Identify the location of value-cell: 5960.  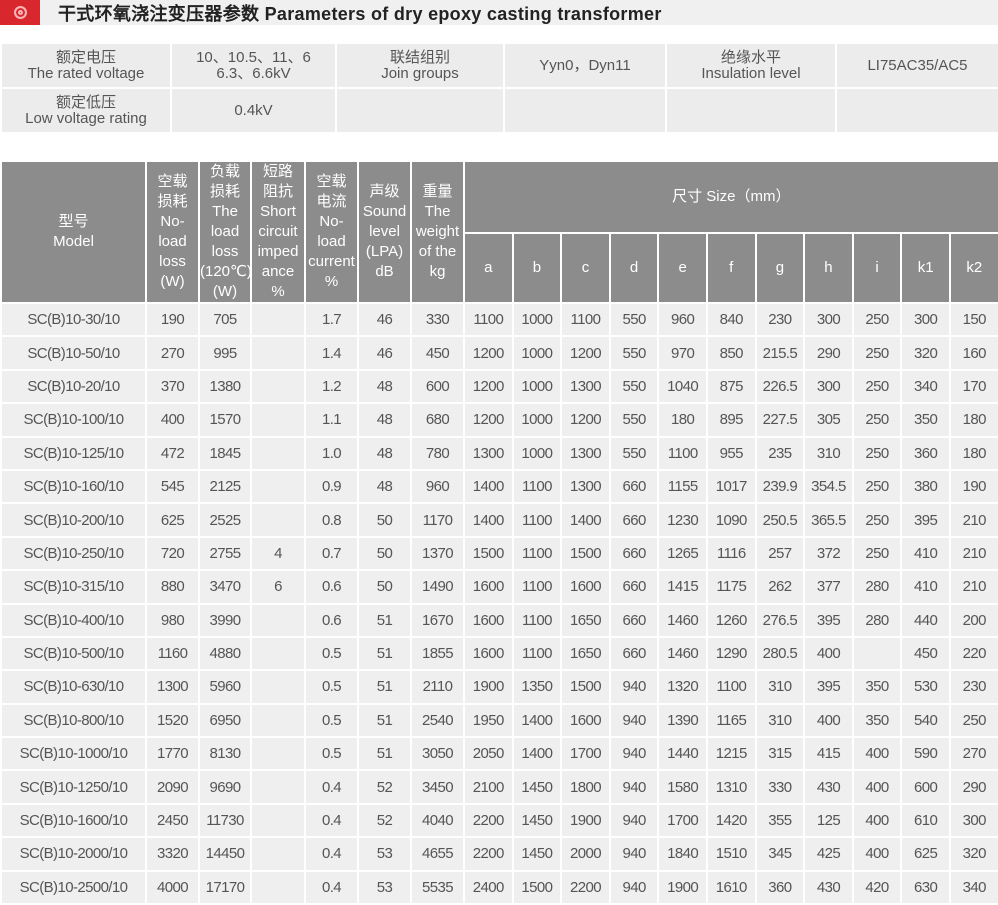
(225, 687).